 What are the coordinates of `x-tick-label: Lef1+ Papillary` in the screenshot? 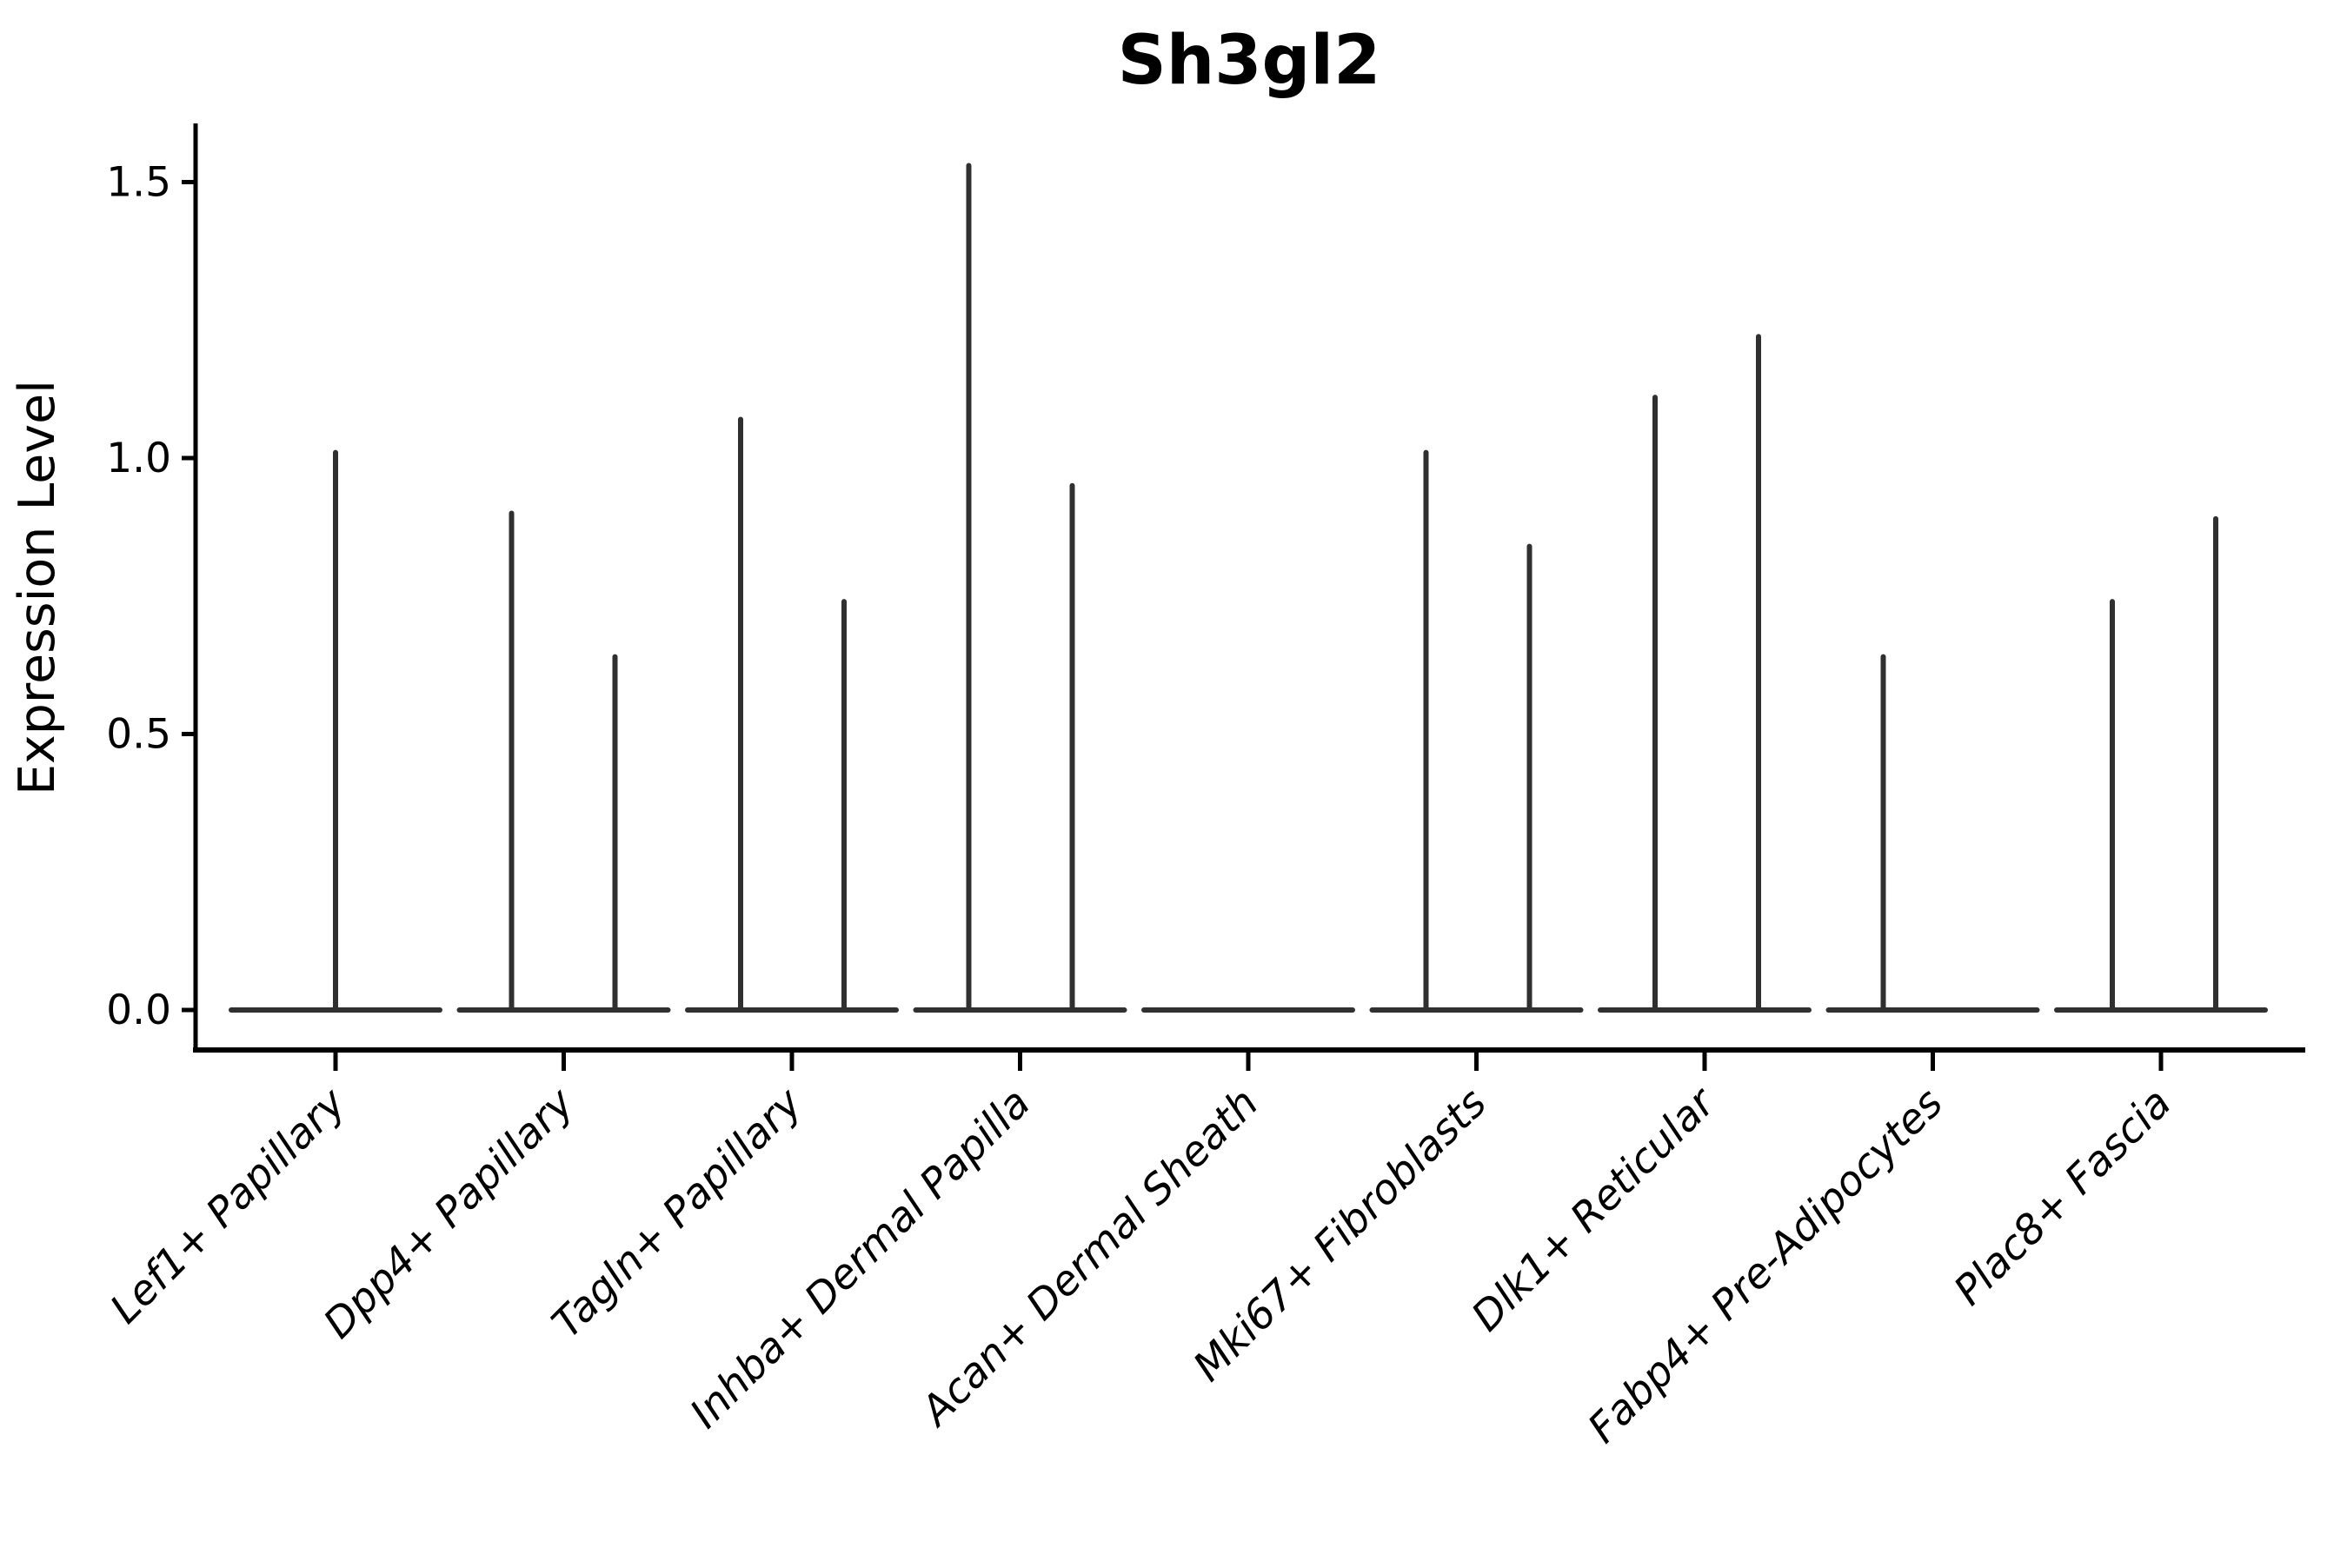 It's located at (229, 1206).